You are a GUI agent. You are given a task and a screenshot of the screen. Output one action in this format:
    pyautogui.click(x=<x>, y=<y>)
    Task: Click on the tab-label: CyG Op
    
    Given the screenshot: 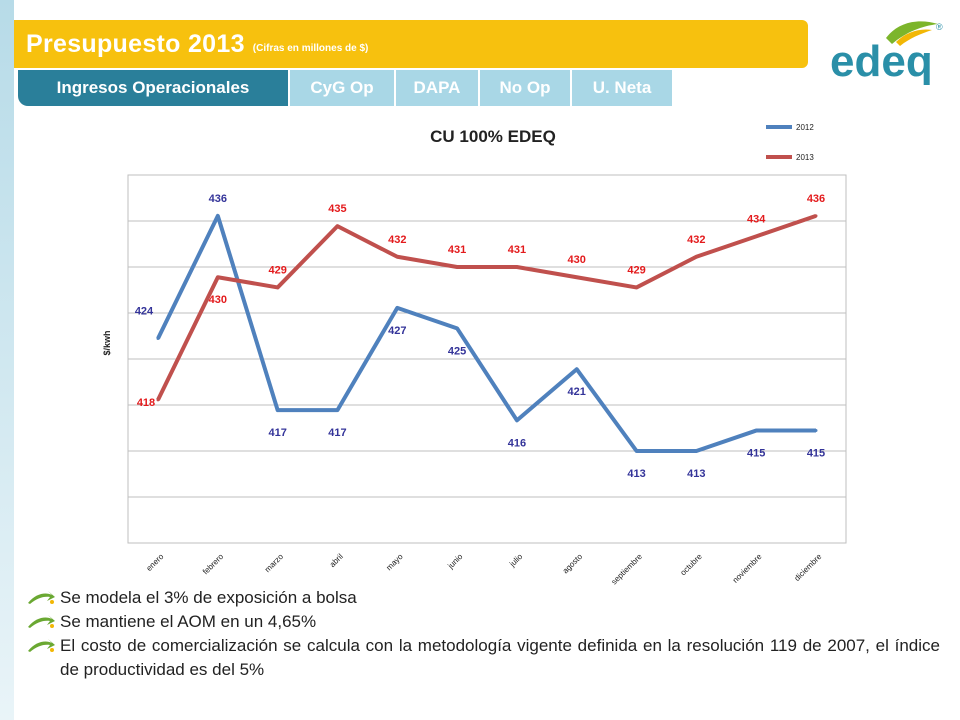 What is the action you would take?
    pyautogui.click(x=342, y=87)
    